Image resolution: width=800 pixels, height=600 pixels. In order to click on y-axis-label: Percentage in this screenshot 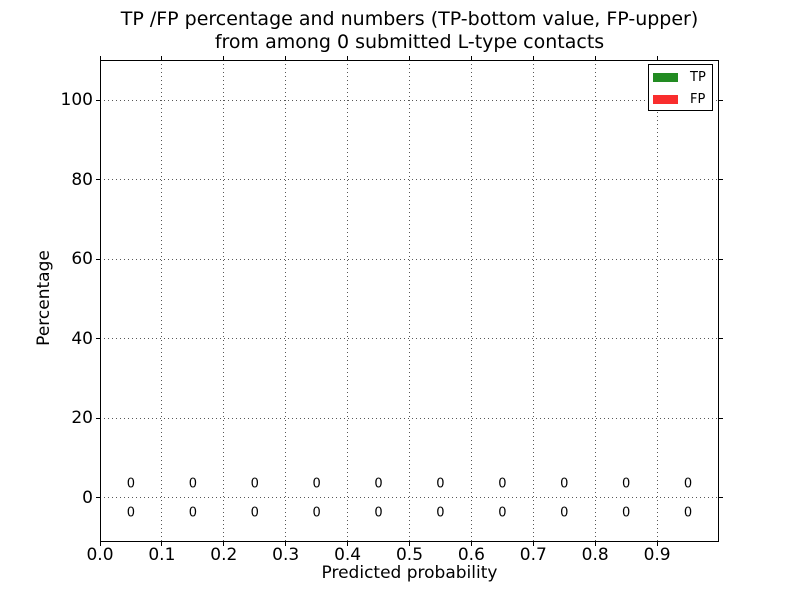, I will do `click(44, 298)`.